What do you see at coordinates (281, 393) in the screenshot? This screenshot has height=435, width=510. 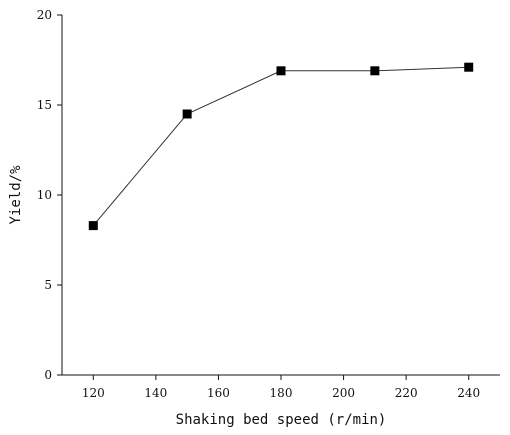 I see `x-tick-label: 180` at bounding box center [281, 393].